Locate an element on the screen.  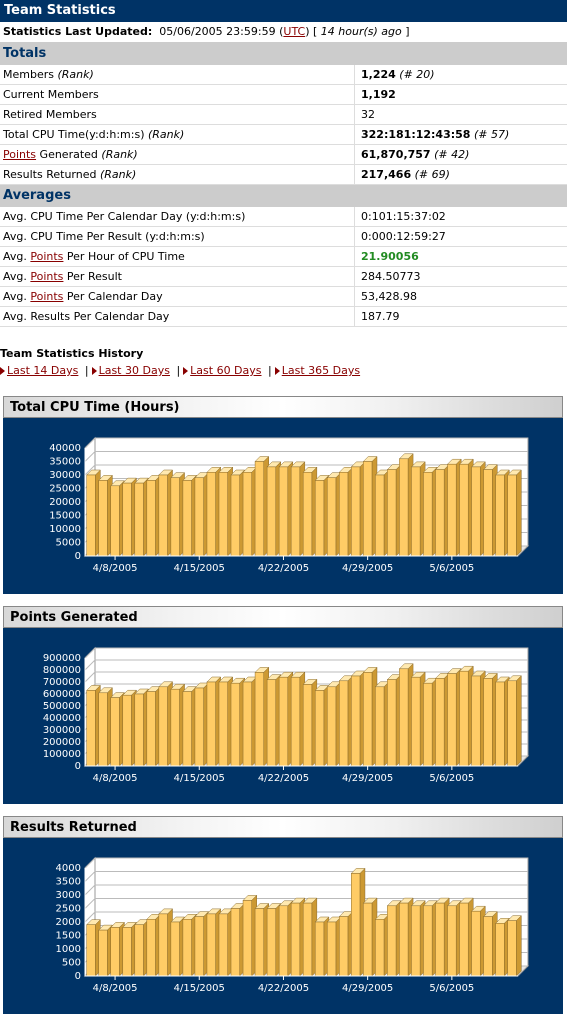
retired-members-value: 32 is located at coordinates (460, 114).